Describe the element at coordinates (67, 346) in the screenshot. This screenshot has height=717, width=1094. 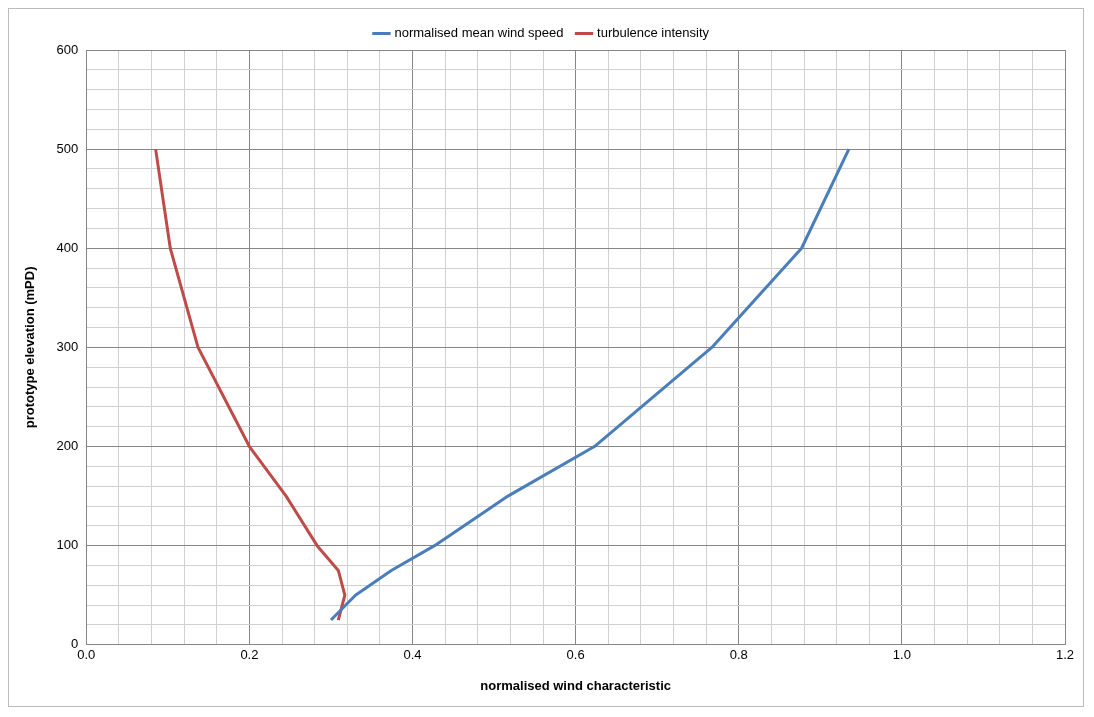
I see `y-tick-label: 300` at that location.